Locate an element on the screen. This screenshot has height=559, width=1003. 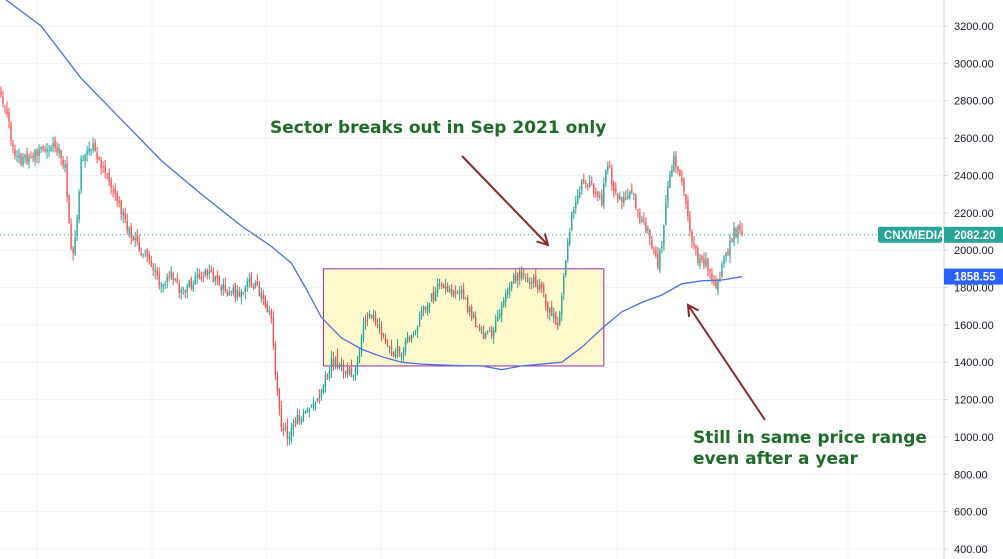
range-annotation-line1: Still in same price range is located at coordinates (810, 438).